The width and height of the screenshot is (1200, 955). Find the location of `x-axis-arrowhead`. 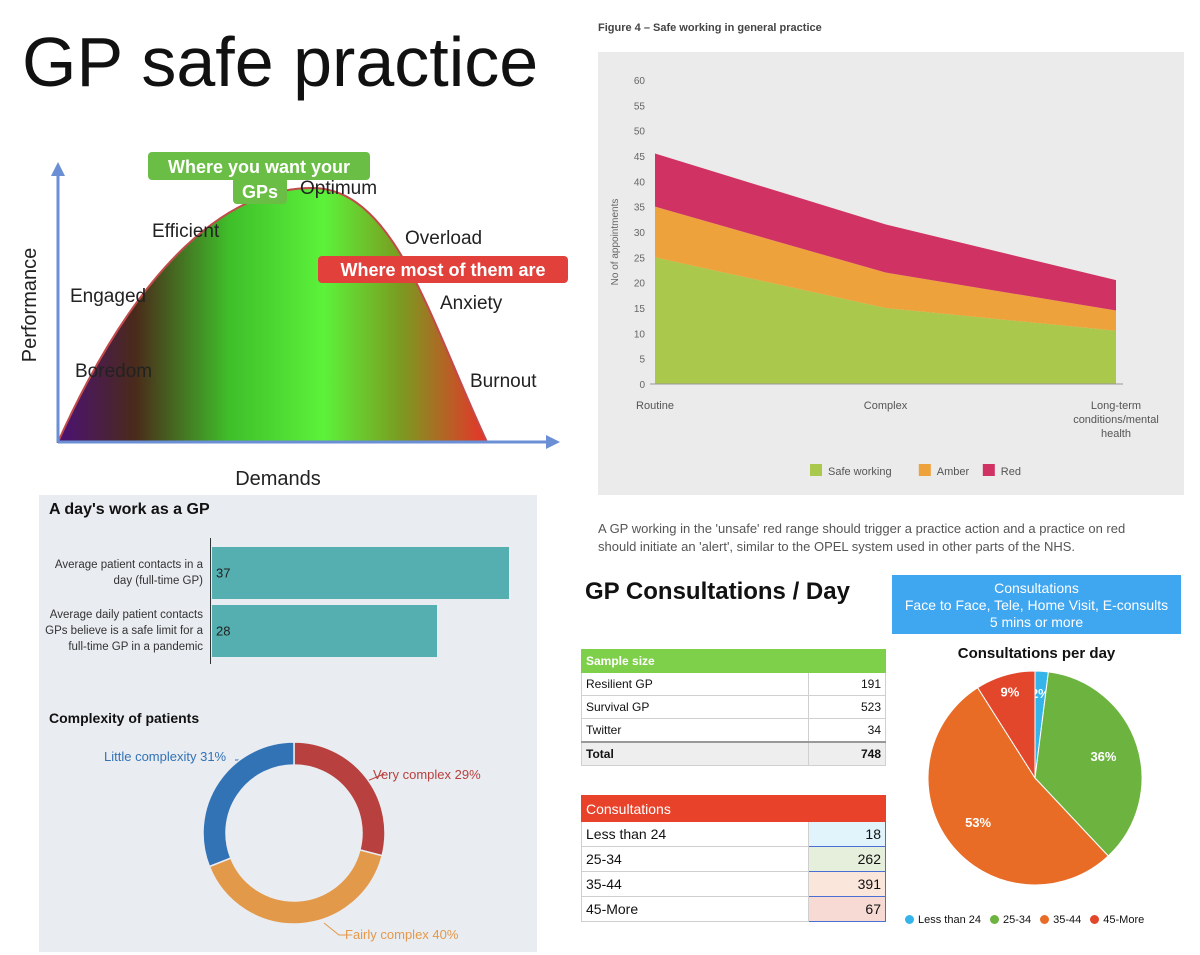

x-axis-arrowhead is located at coordinates (553, 442).